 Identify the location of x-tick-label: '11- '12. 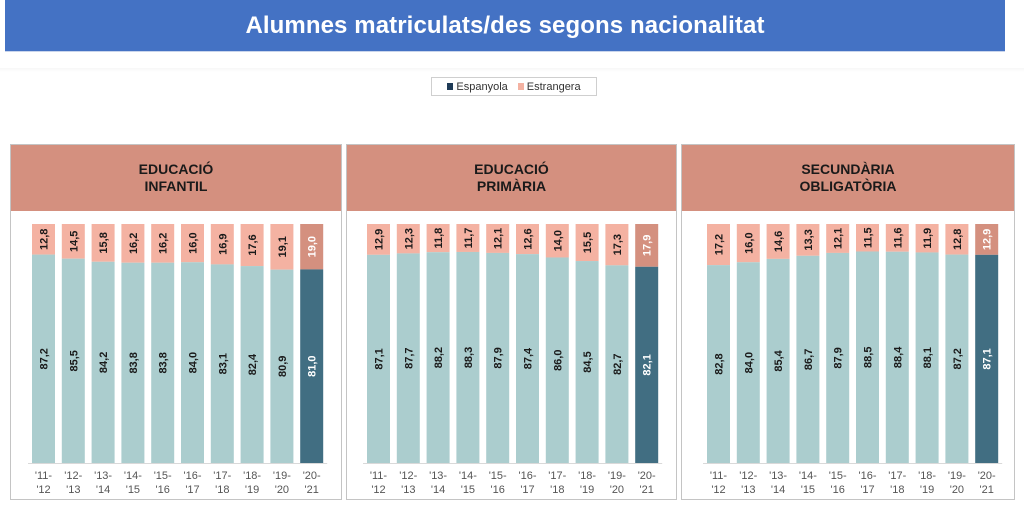
(379, 483).